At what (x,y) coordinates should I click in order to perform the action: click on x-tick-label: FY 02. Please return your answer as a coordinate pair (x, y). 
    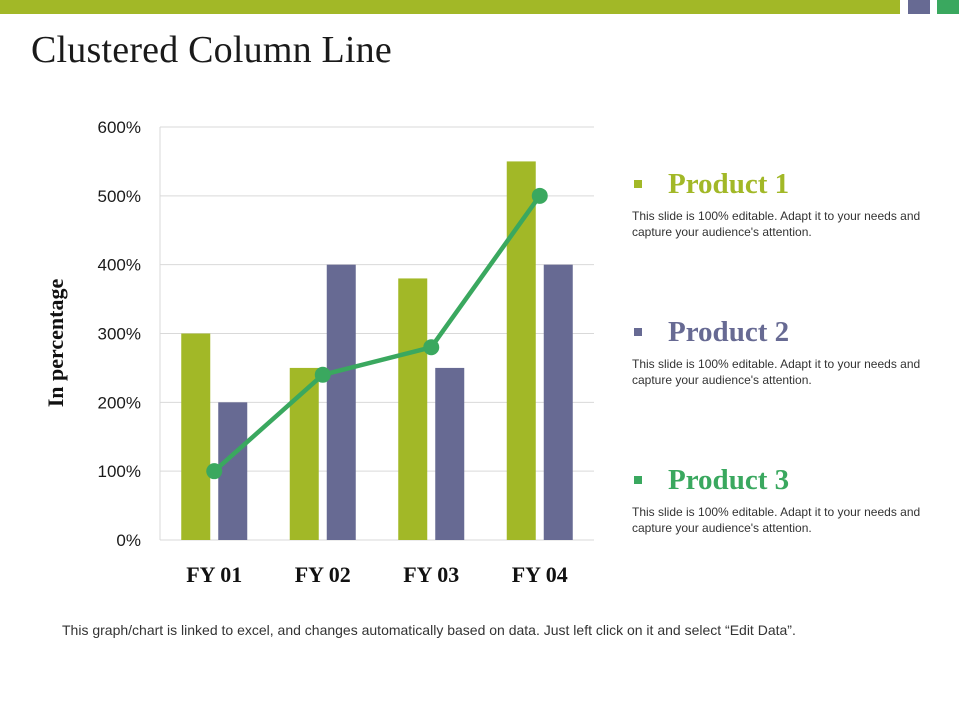
    Looking at the image, I should click on (323, 574).